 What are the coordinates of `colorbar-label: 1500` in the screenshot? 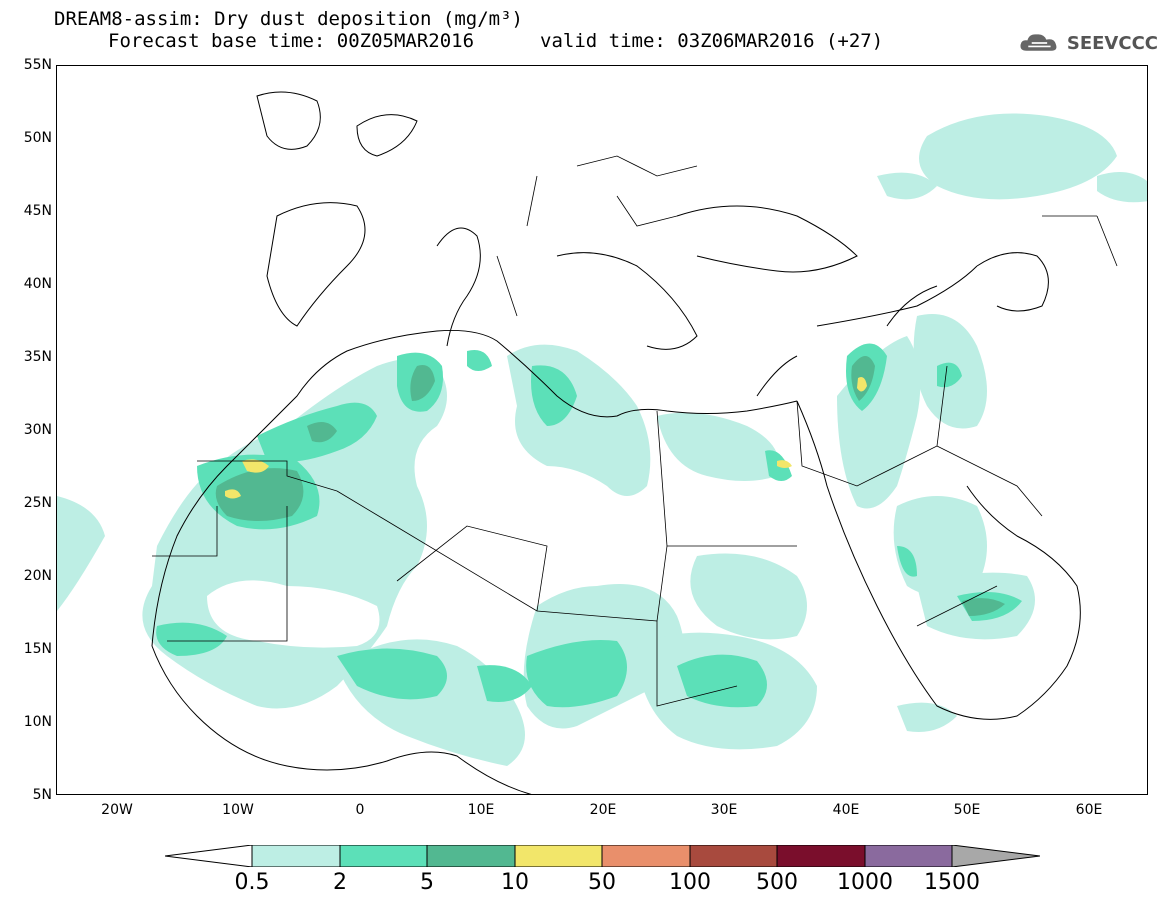 It's located at (952, 882).